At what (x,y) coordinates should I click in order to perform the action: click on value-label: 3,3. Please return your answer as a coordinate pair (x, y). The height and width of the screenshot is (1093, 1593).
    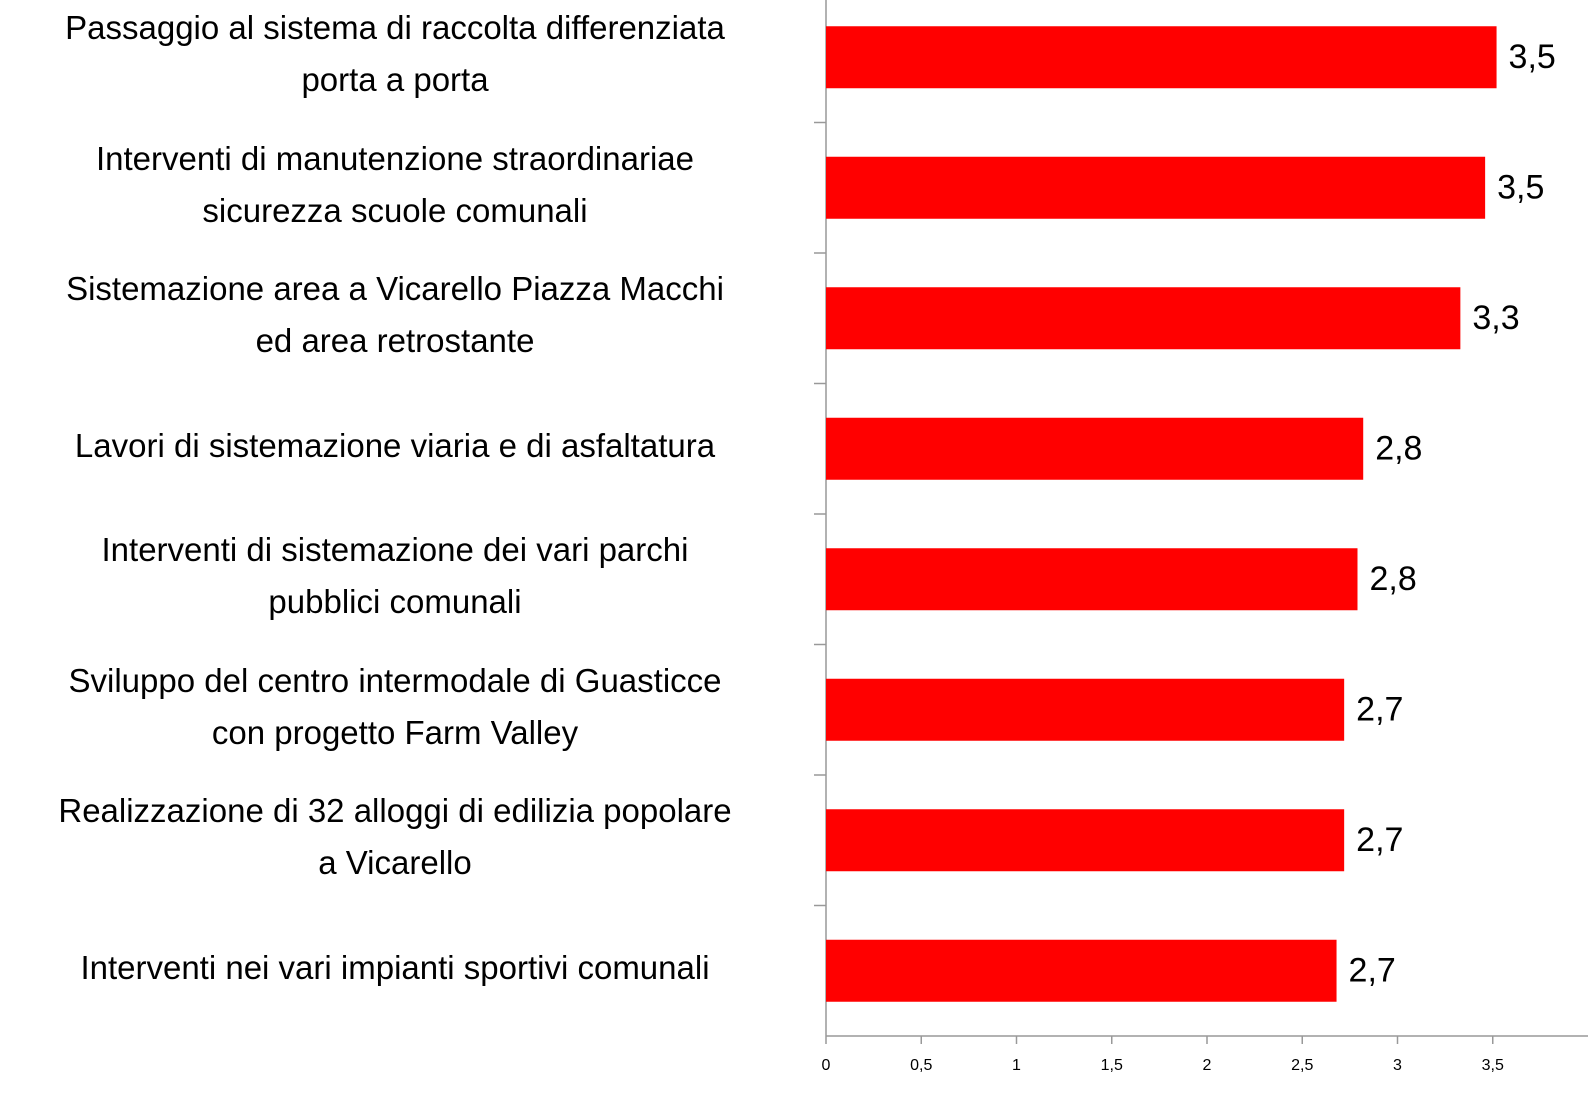
    Looking at the image, I should click on (1495, 318).